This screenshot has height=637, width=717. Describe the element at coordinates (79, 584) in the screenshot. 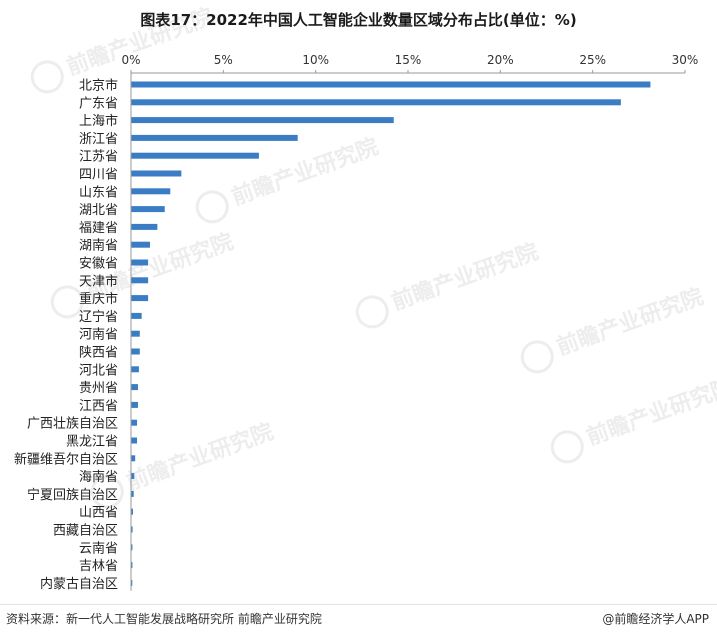

I see `category-label: 内蒙古自治区` at that location.